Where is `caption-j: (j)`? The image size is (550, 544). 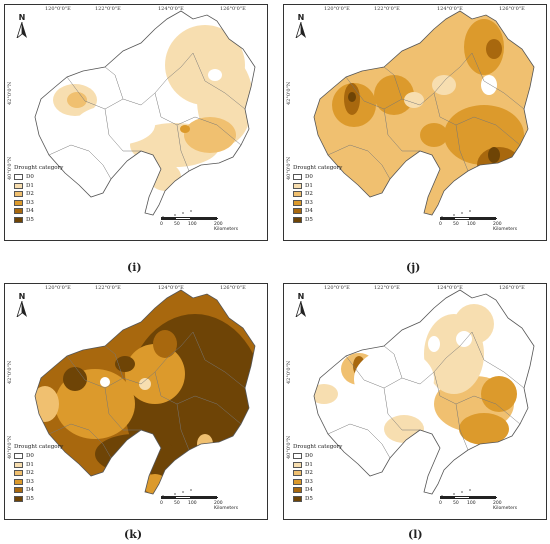 caption-j: (j) is located at coordinates (413, 267).